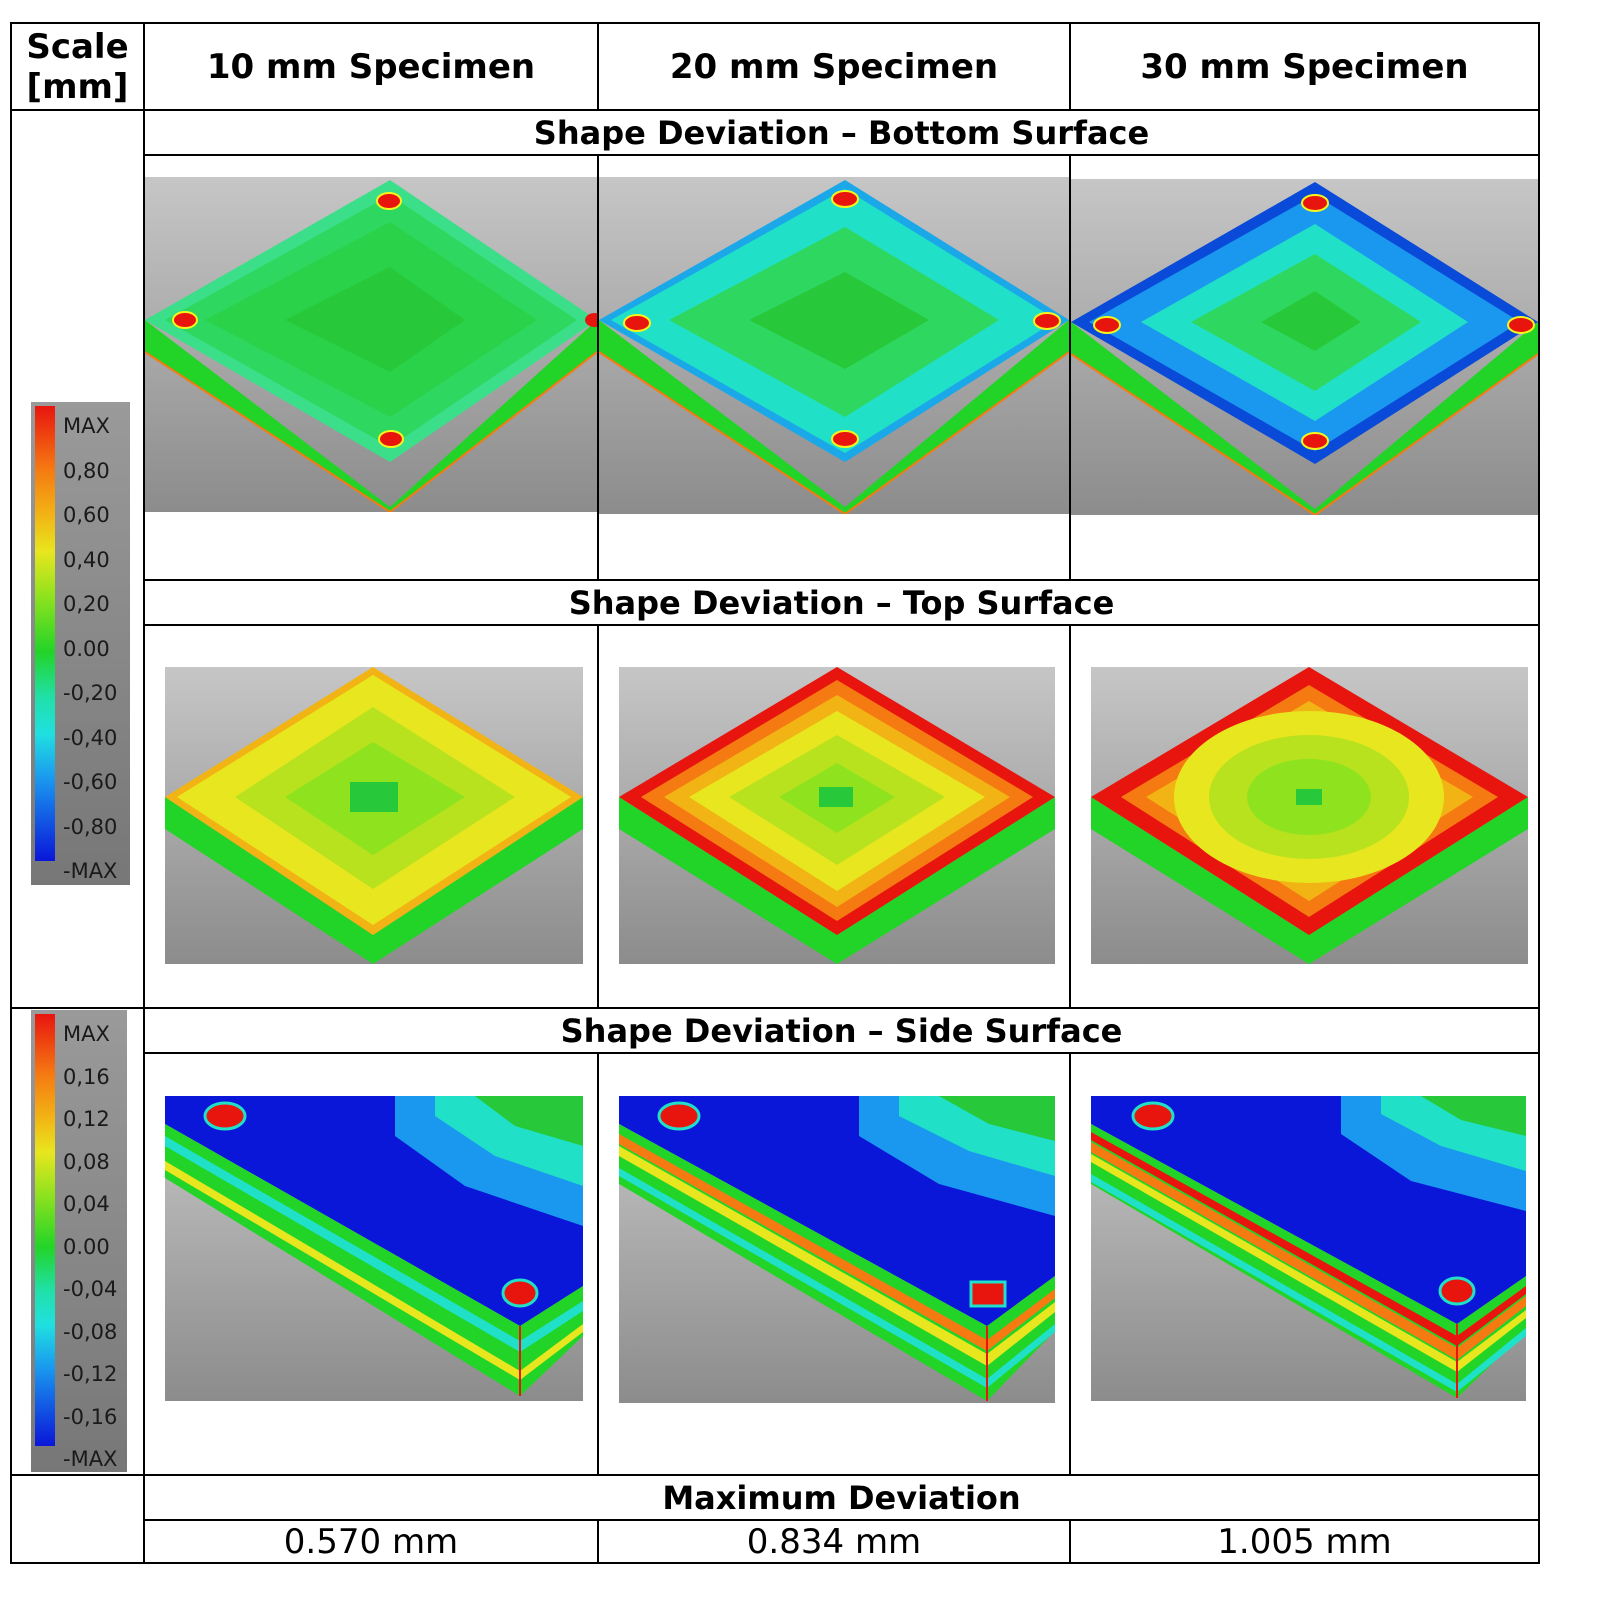  Describe the element at coordinates (86, 1204) in the screenshot. I see `scale-label: 0,04` at that location.